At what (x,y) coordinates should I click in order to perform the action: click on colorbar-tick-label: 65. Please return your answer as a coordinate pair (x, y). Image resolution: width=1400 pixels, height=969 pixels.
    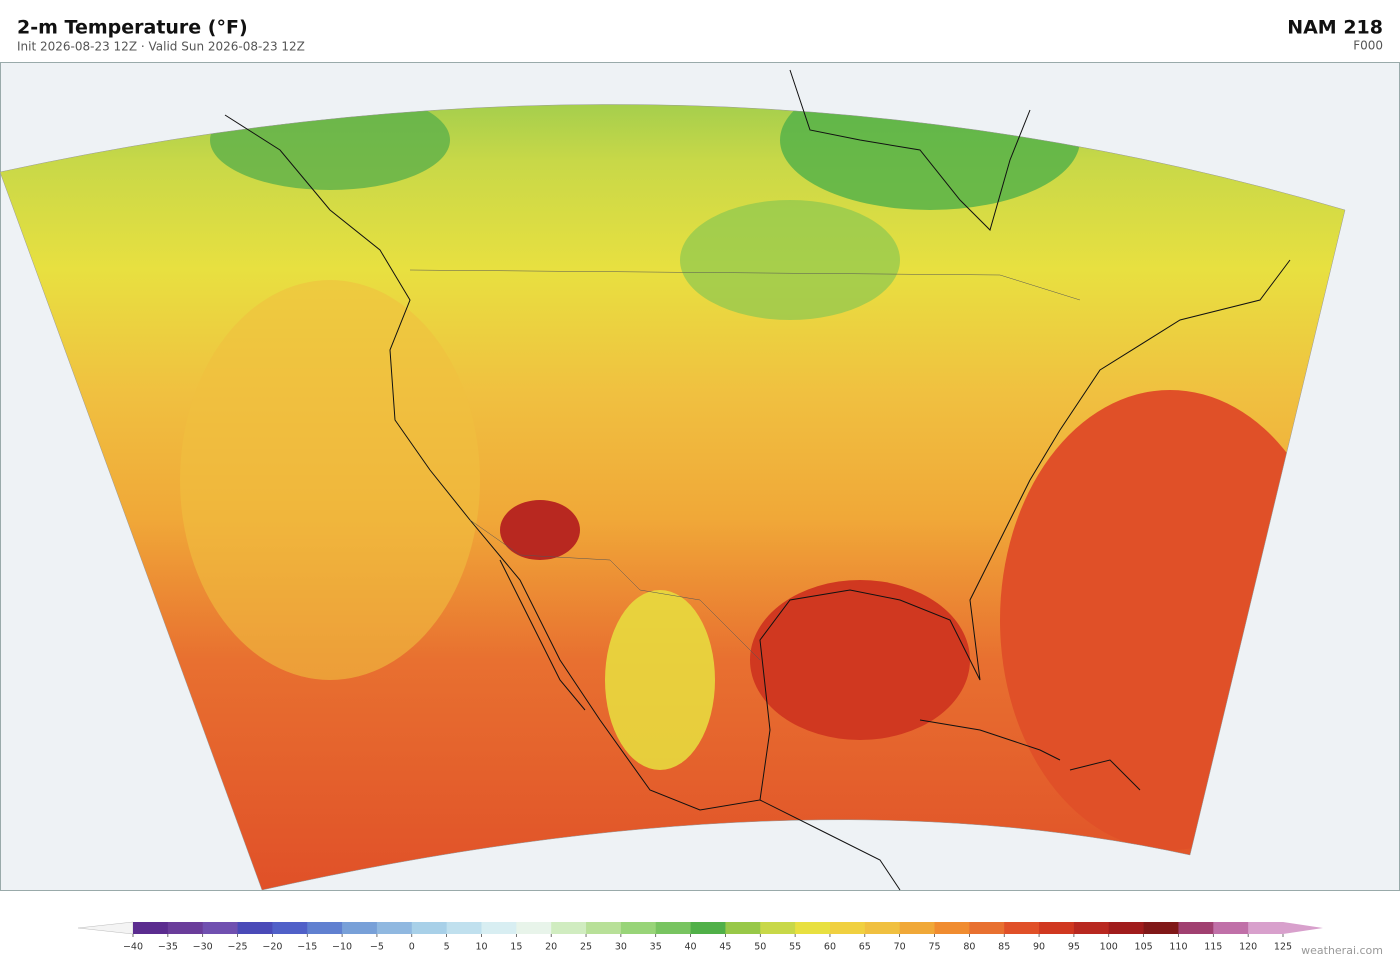
    Looking at the image, I should click on (865, 947).